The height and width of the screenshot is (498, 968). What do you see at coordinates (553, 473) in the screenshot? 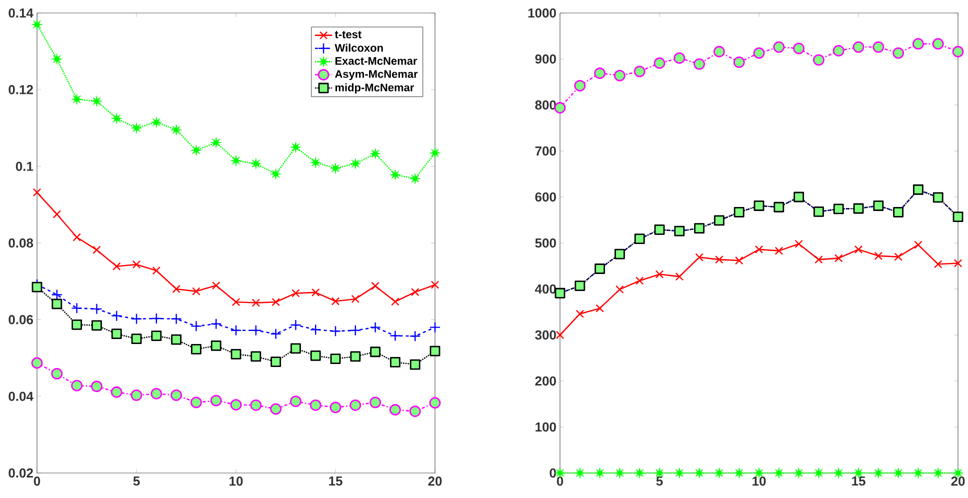
I see `y-tick-label: 0` at bounding box center [553, 473].